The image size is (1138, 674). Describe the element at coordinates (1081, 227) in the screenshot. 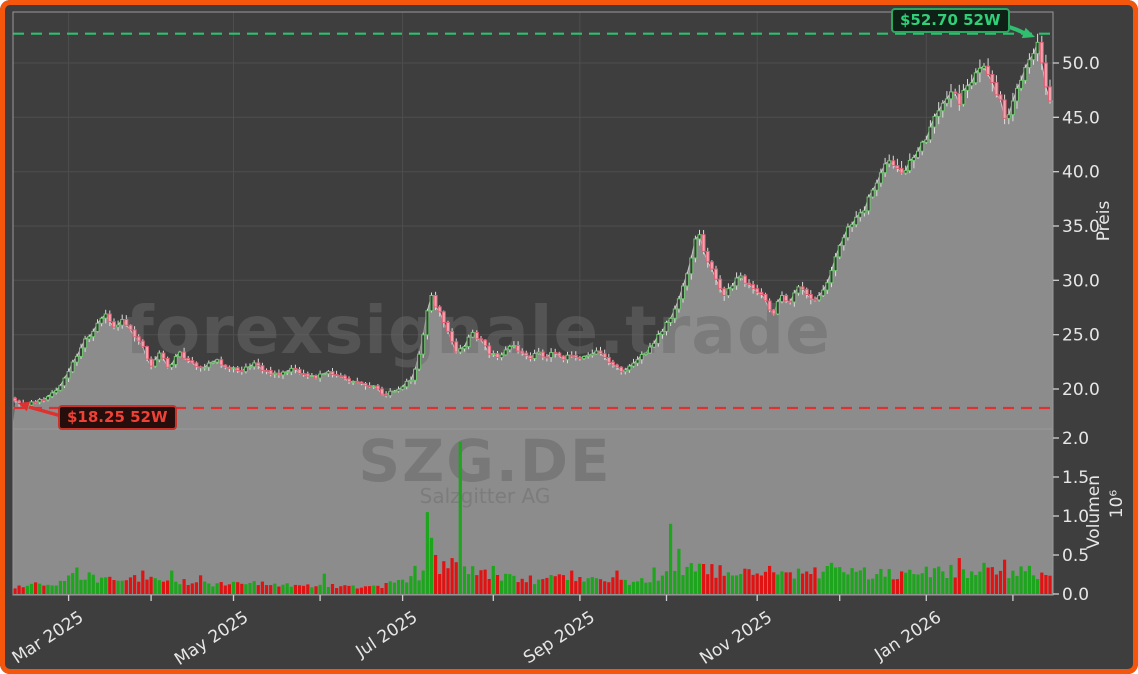

I see `price-tick-label: 35.0` at that location.